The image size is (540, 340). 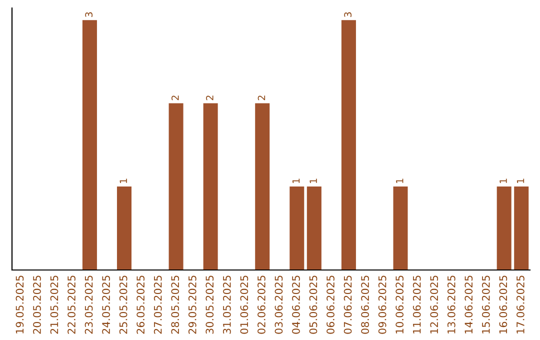 I want to click on x-tick-label: 17.06.2025, so click(x=520, y=305).